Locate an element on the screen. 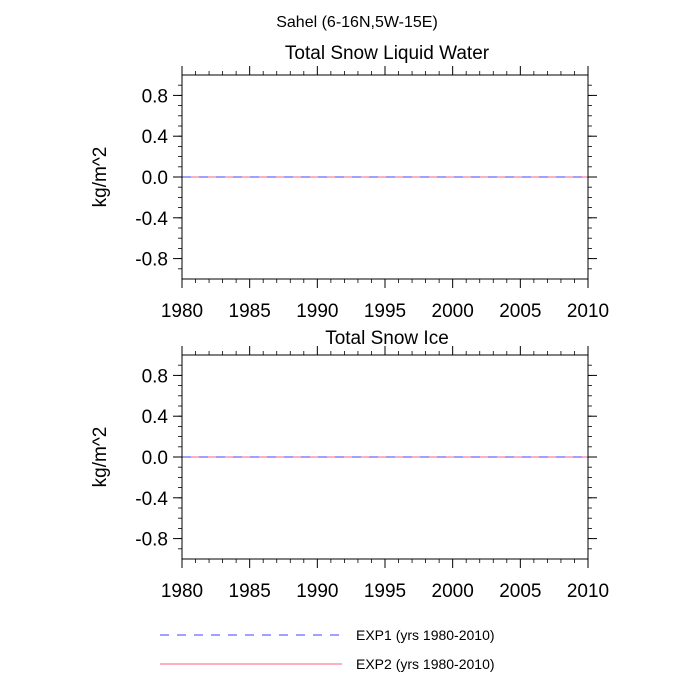 This screenshot has width=700, height=700. chart-title: Total Snow Ice is located at coordinates (387, 338).